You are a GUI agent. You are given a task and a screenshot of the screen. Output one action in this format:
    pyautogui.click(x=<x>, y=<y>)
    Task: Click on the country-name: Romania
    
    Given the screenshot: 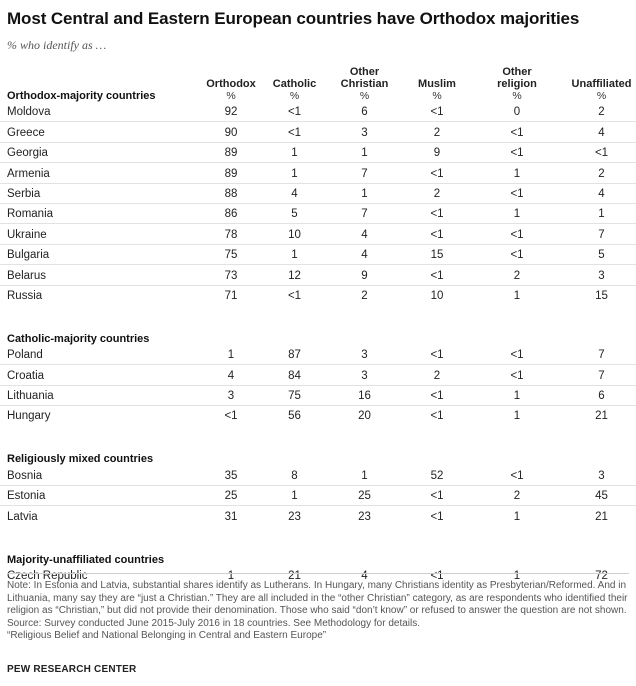 What is the action you would take?
    pyautogui.click(x=97, y=214)
    